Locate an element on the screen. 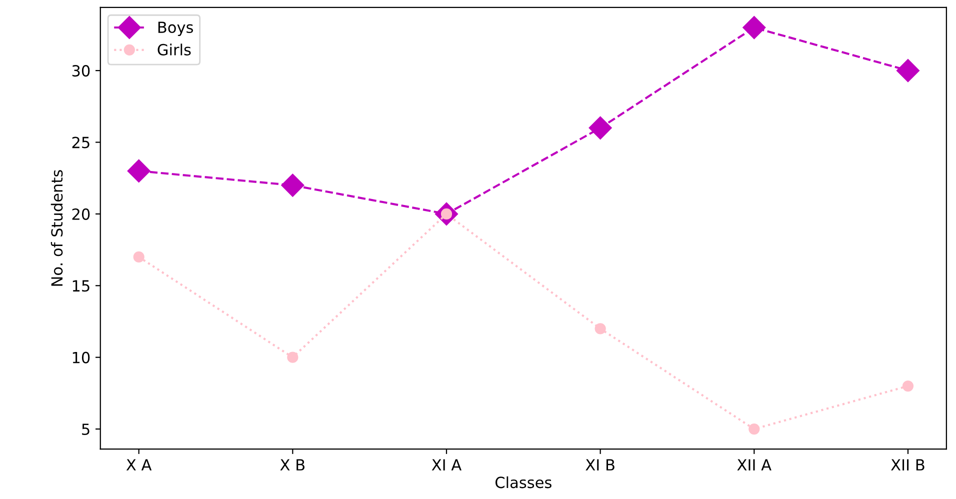  y-axis-title: No. of Students is located at coordinates (56, 228).